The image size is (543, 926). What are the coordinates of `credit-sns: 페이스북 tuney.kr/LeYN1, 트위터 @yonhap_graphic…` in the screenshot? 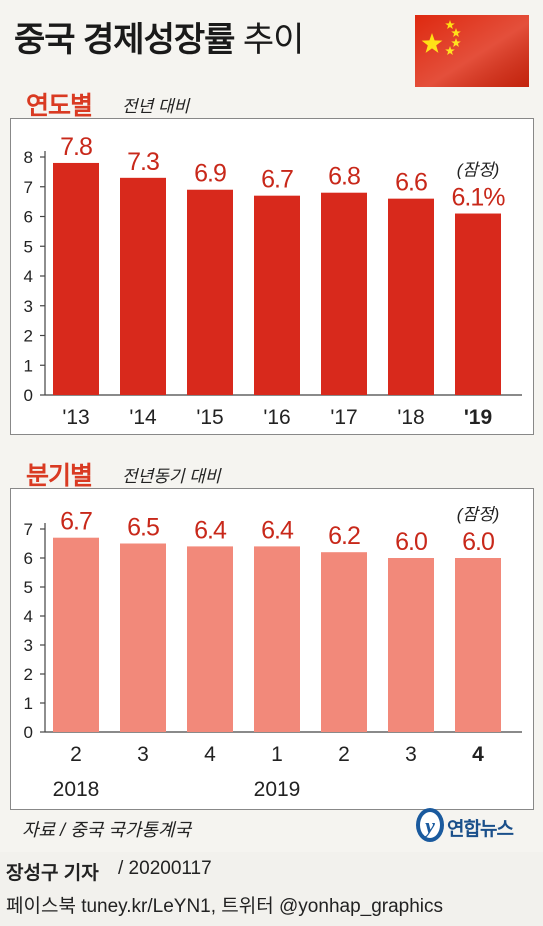 It's located at (225, 906).